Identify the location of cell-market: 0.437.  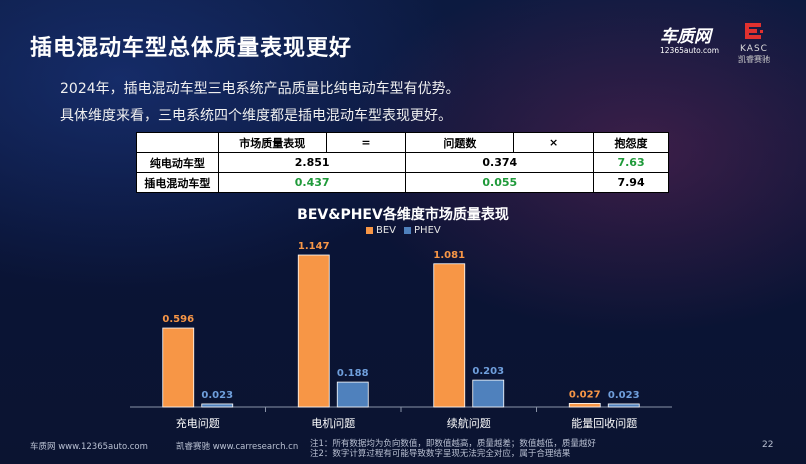
(312, 182).